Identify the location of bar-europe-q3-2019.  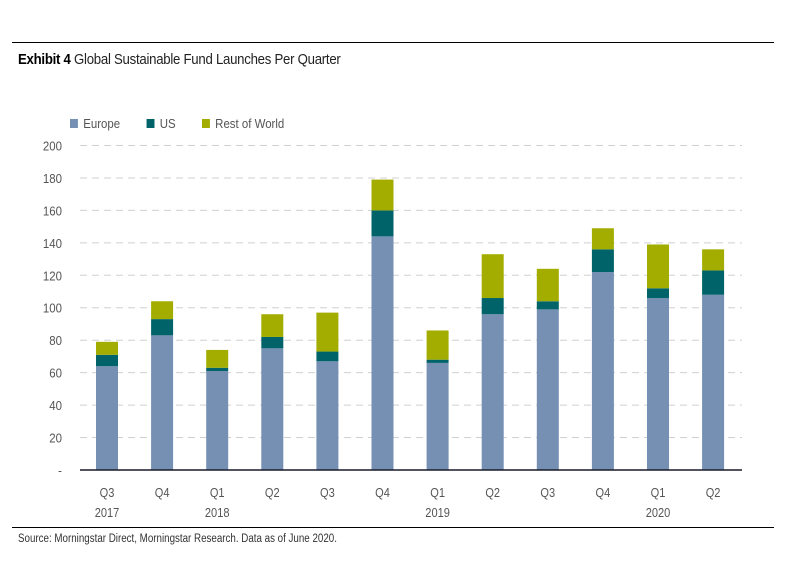
(547, 389).